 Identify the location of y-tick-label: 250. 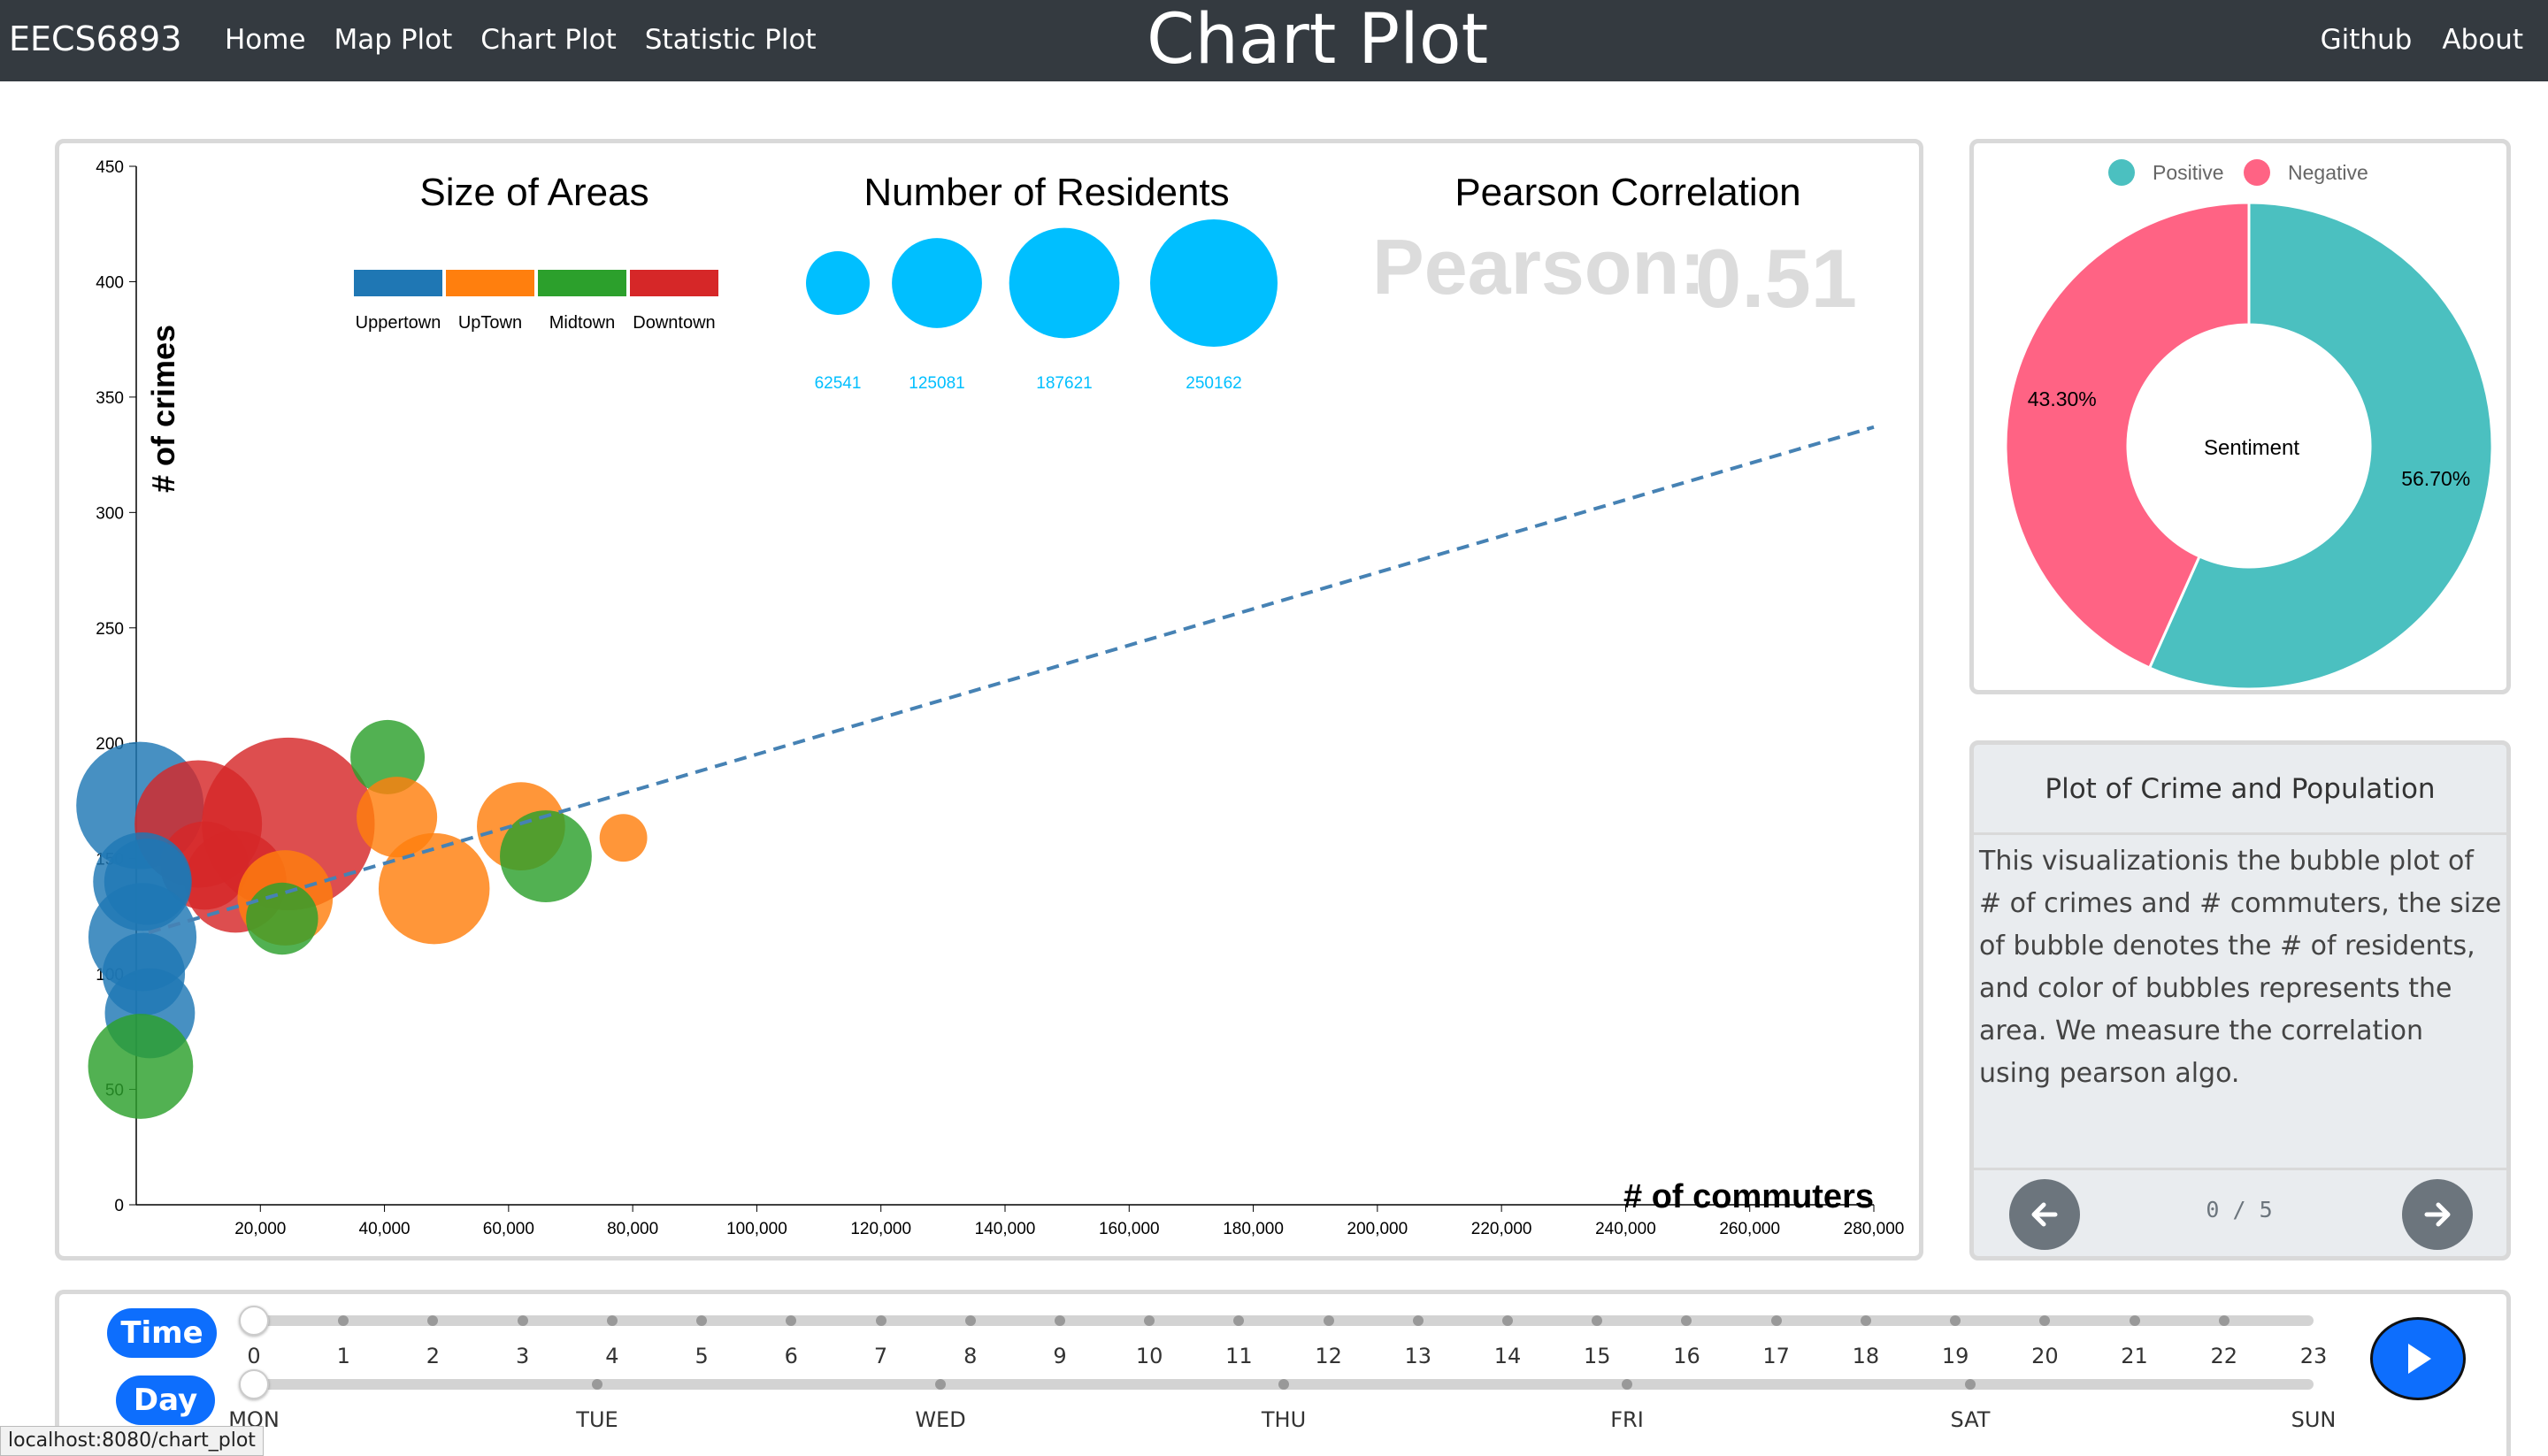
(110, 629).